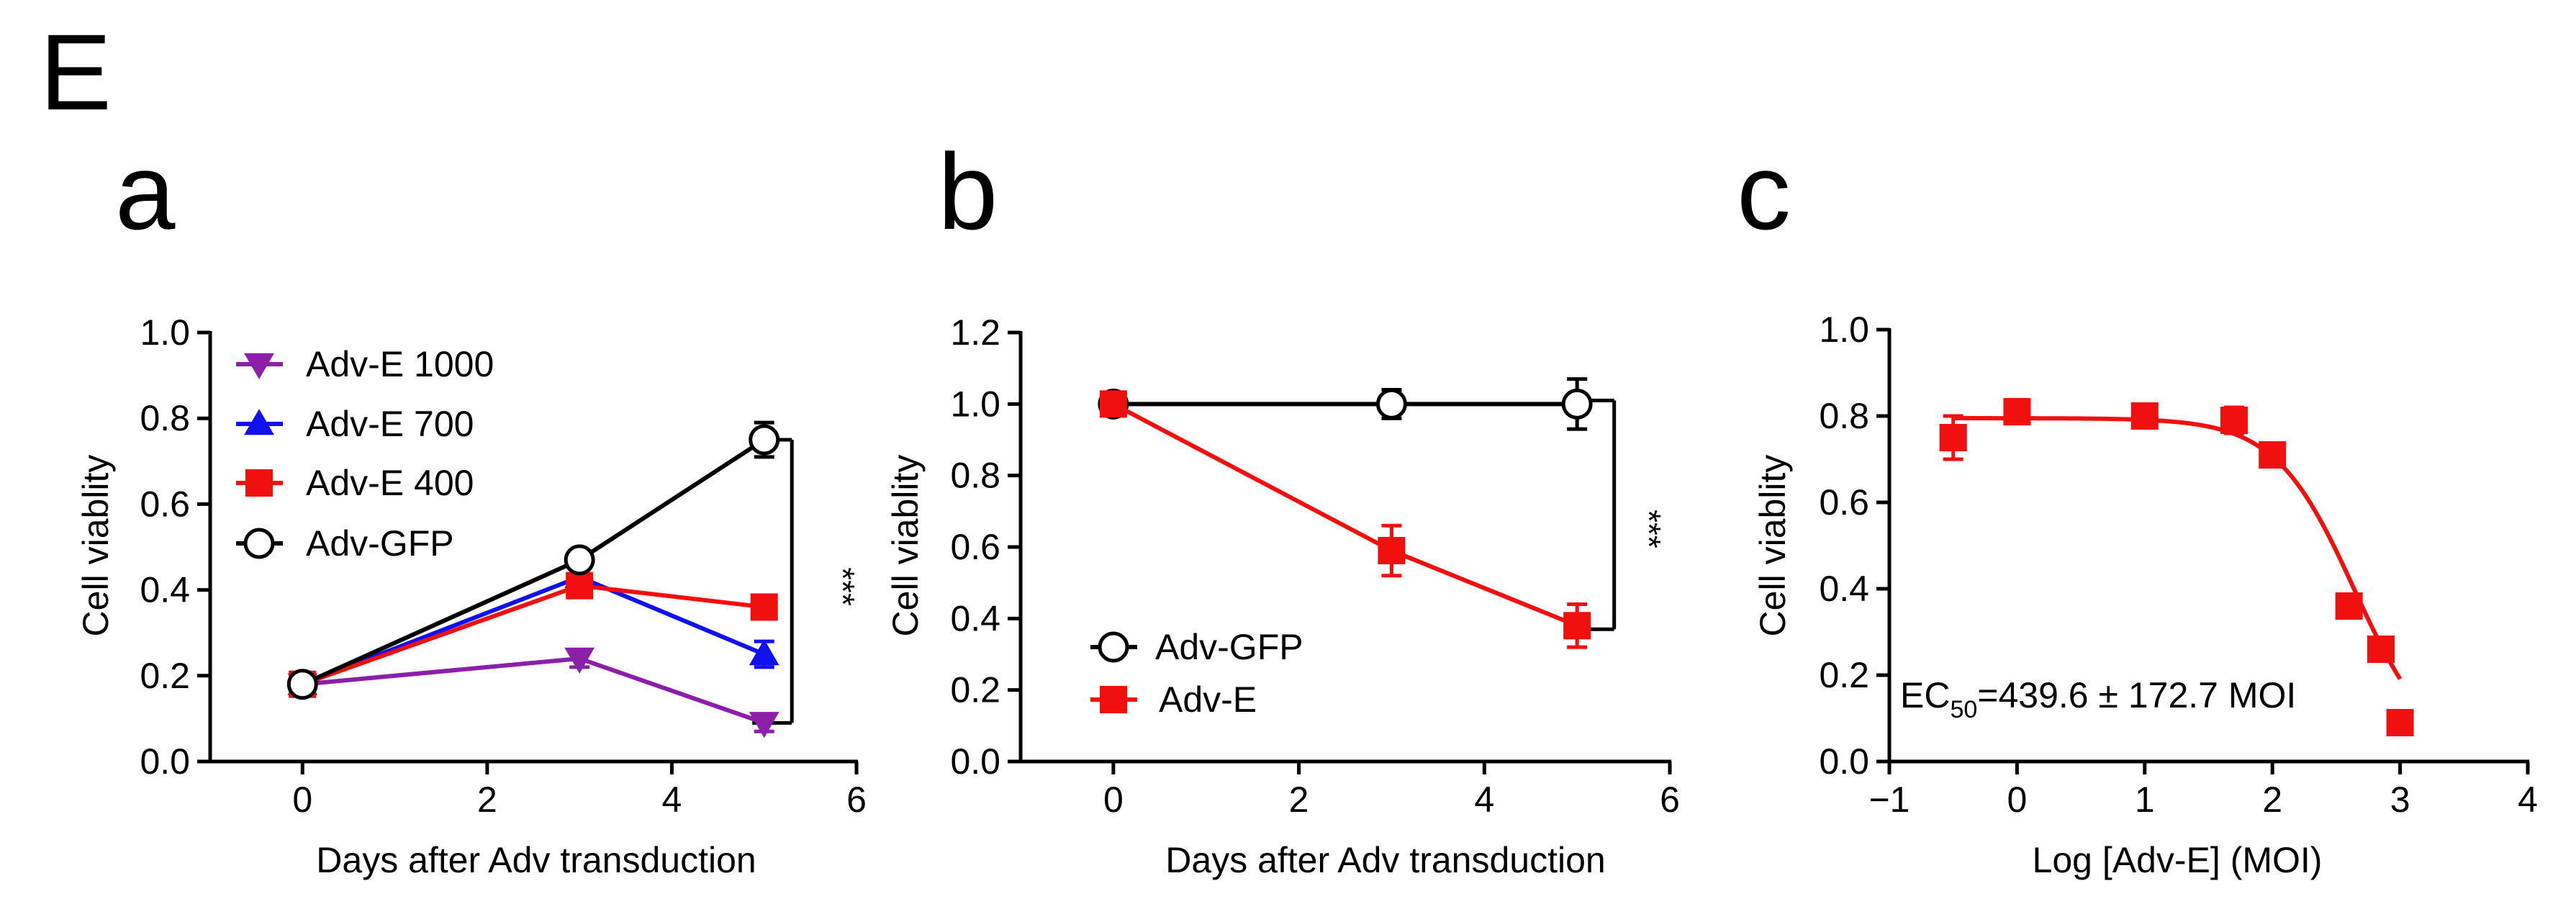 The height and width of the screenshot is (922, 2576). I want to click on legend-label: Adv-E, so click(1208, 699).